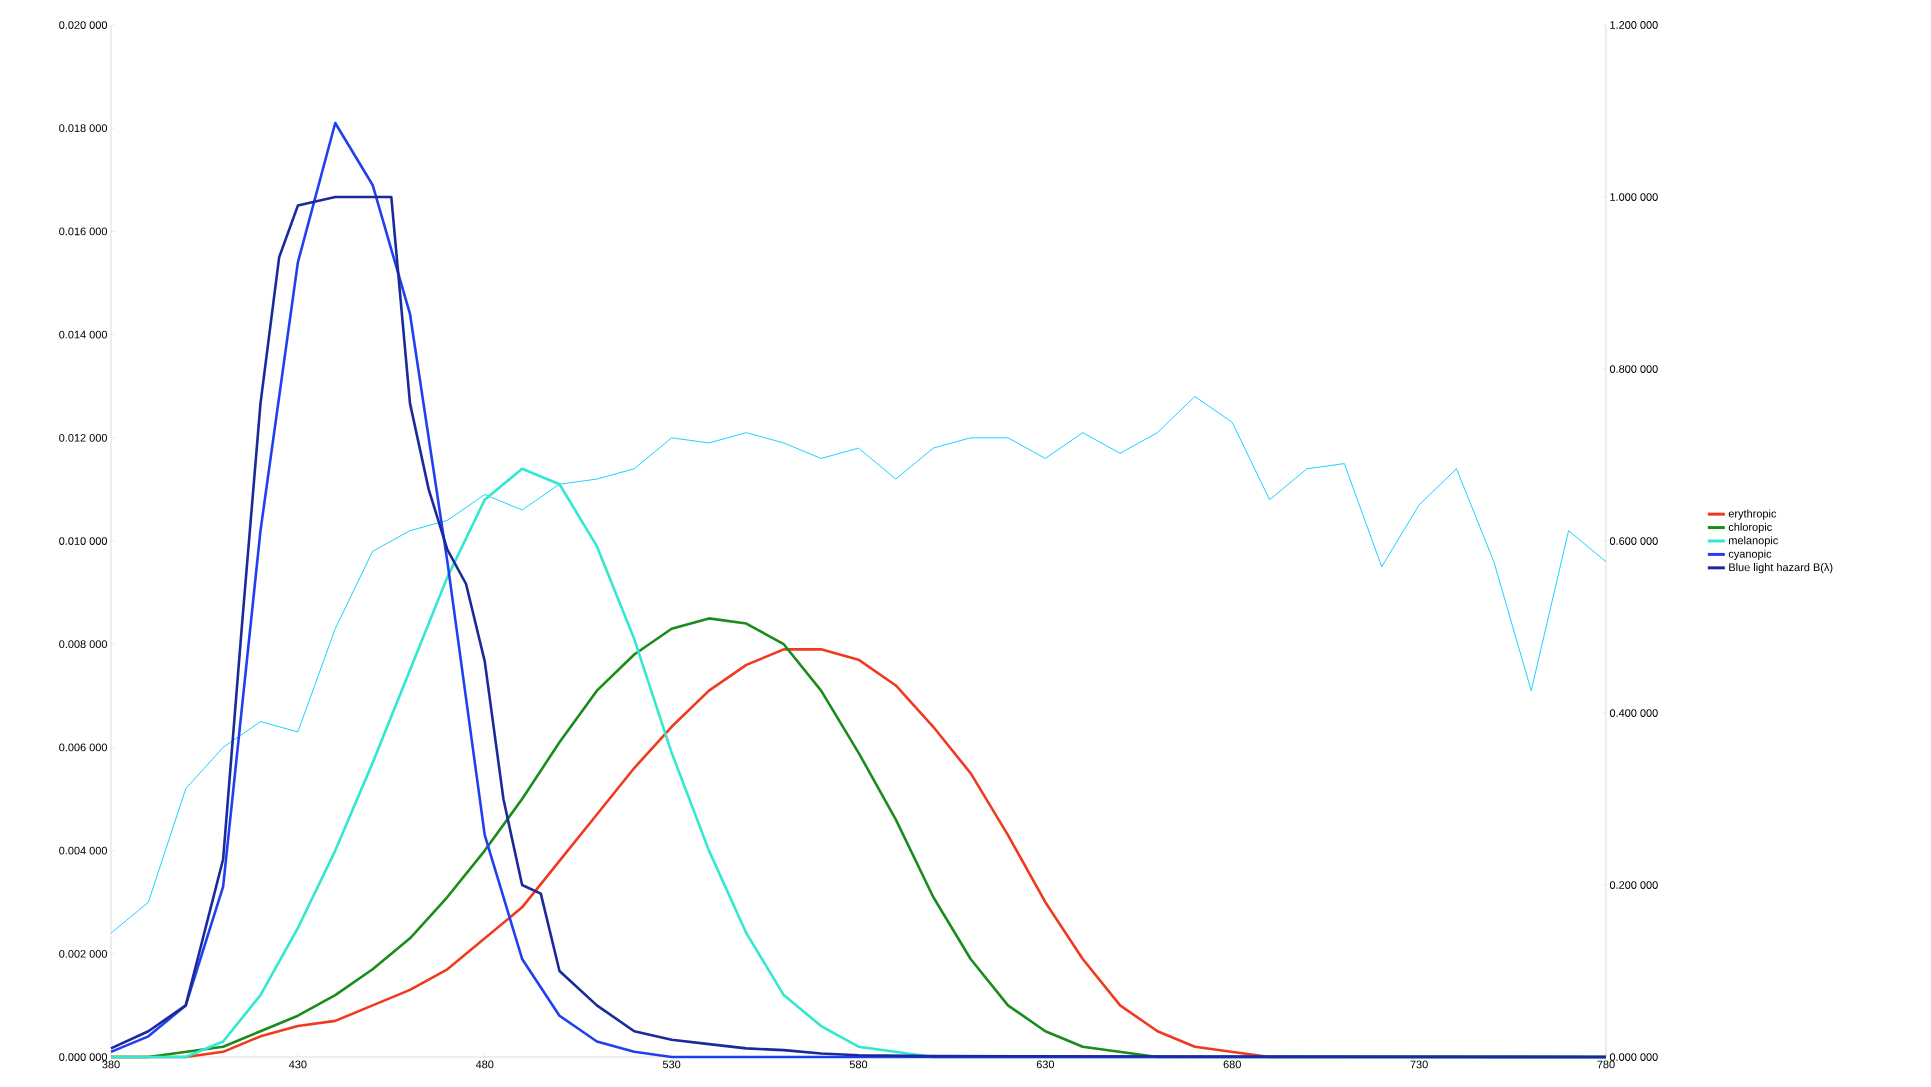 The height and width of the screenshot is (1087, 1931). Describe the element at coordinates (83, 231) in the screenshot. I see `y-tick-label: 0.016 000` at that location.